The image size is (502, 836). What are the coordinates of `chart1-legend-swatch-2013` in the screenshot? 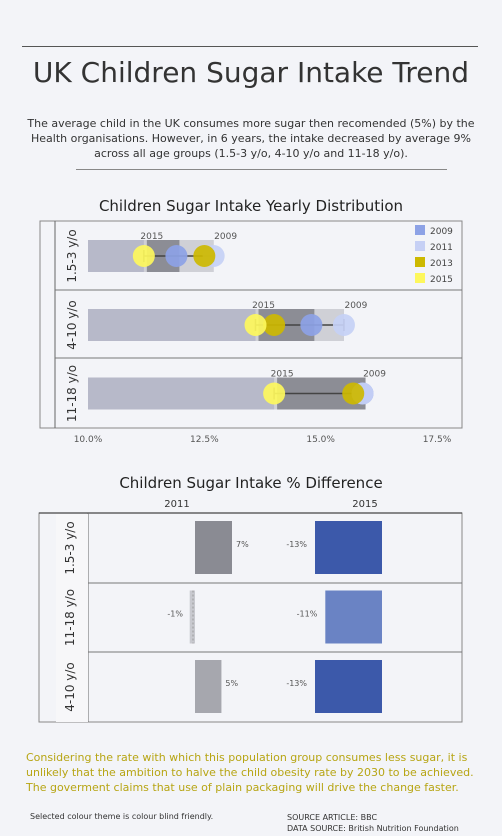 It's located at (420, 262).